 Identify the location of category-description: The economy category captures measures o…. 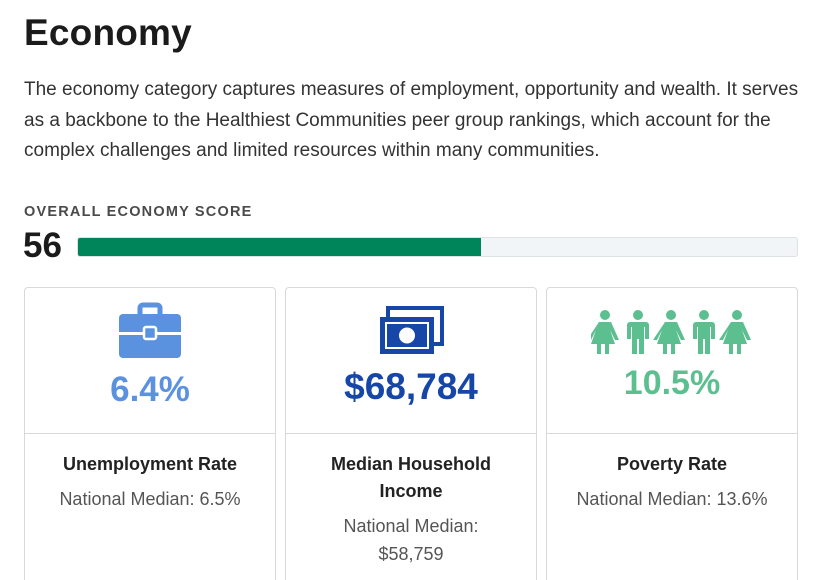
(411, 120).